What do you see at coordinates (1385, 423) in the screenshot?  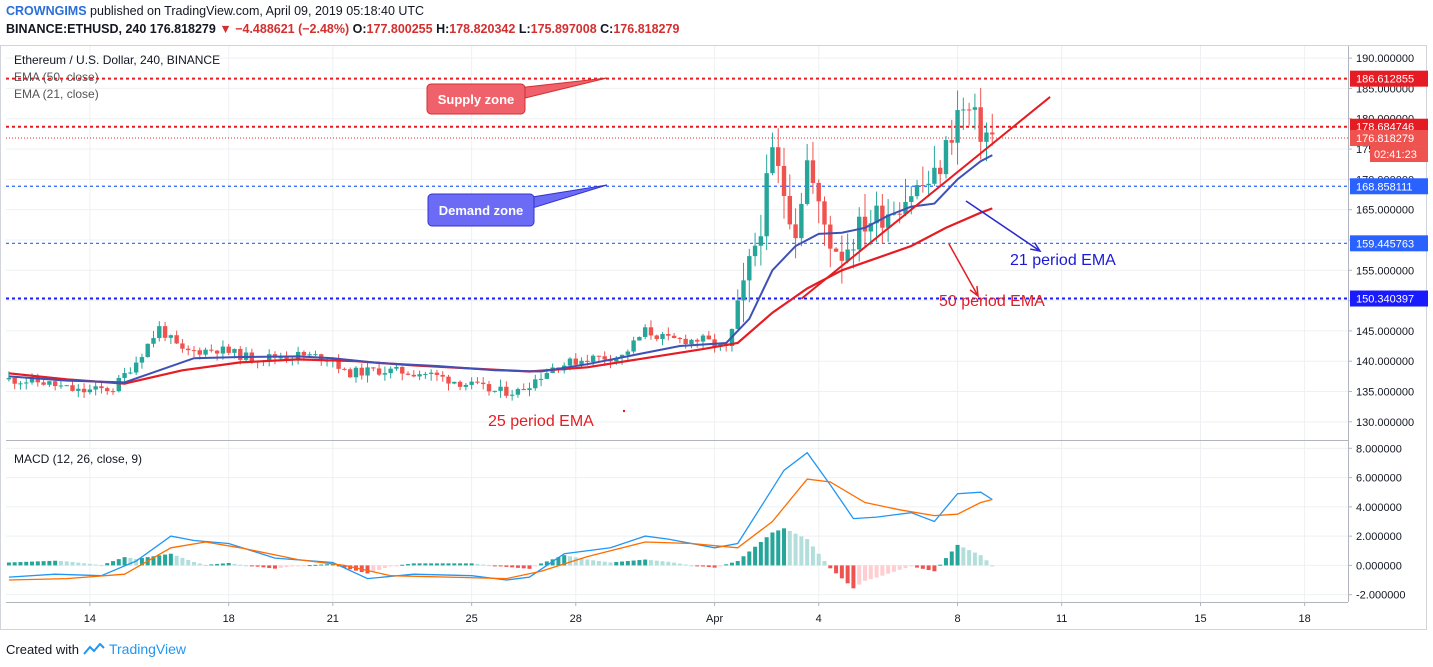 I see `y-tick-label: 130.000000` at bounding box center [1385, 423].